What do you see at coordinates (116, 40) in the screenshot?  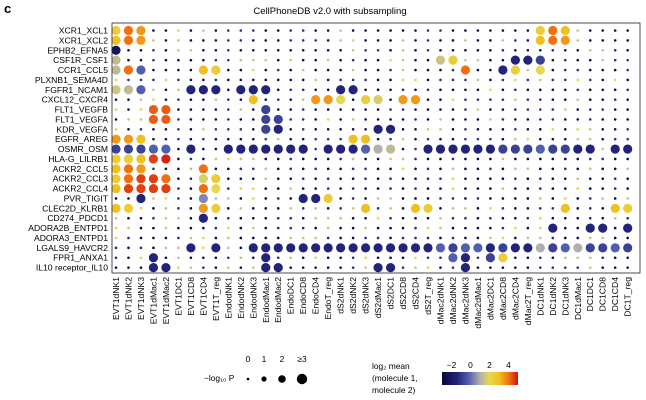 I see `dot-XCR1_XCL2-EVT1dNK1` at bounding box center [116, 40].